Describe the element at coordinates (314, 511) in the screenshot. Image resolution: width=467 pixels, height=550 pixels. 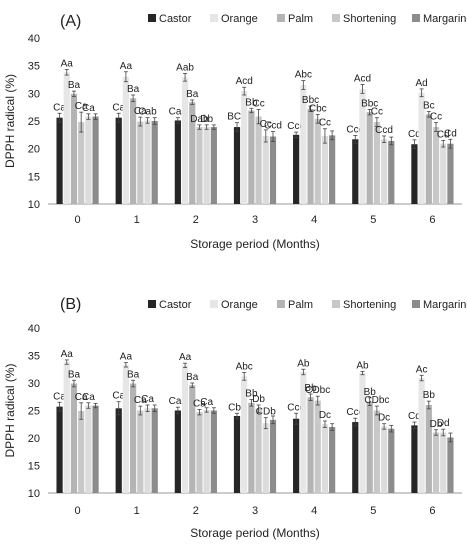
I see `x-tick-label: 4` at that location.